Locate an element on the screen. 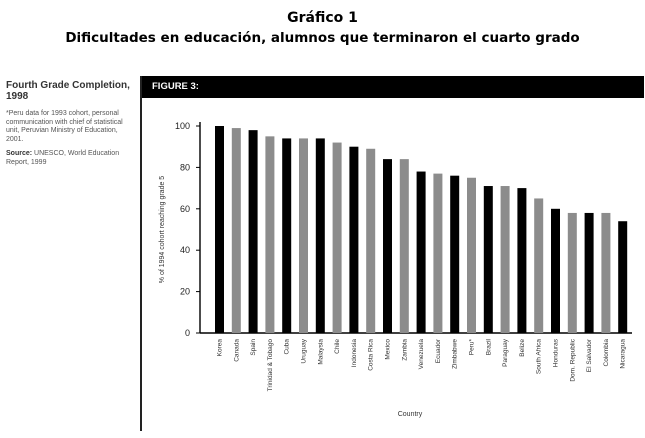  x-tick-label: Peru* is located at coordinates (472, 347).